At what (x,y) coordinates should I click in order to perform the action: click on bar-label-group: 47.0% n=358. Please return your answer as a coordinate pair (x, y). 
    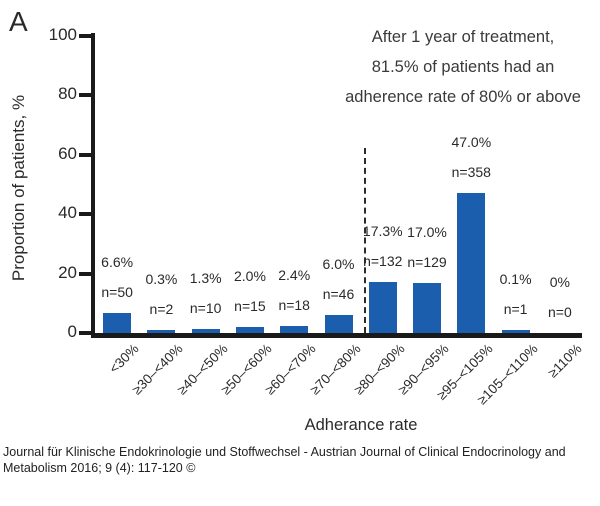
    Looking at the image, I should click on (471, 157).